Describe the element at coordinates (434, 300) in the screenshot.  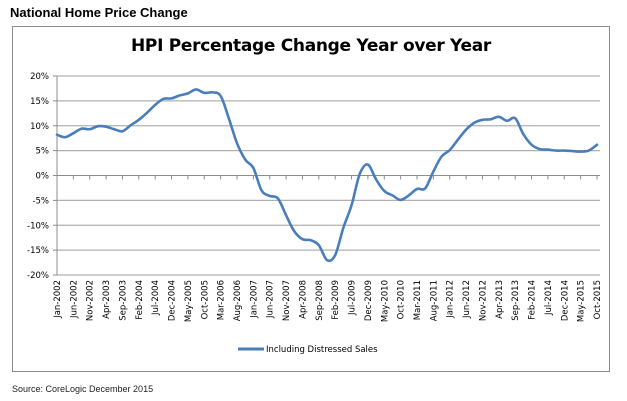
I see `x-tick-label: Aug-2011` at that location.